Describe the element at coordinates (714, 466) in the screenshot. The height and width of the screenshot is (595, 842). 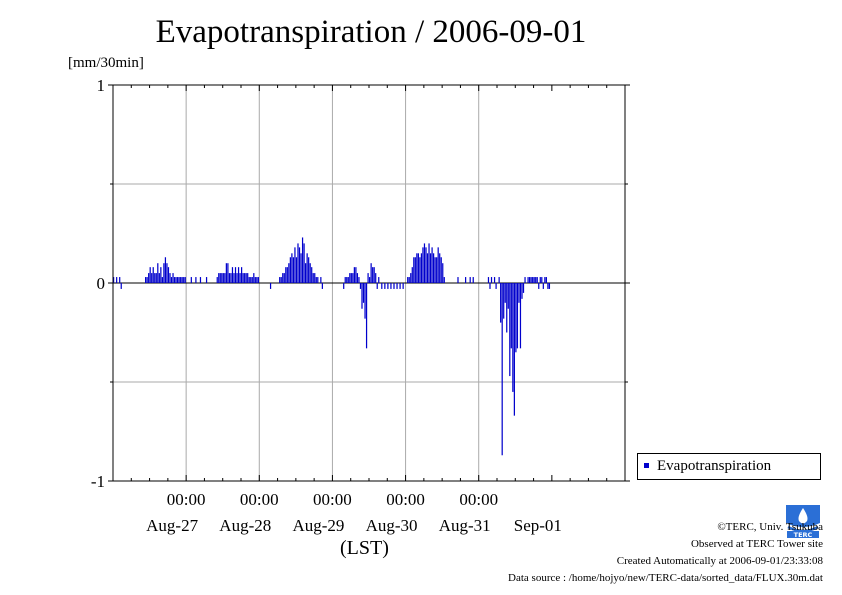
I see `legend-label: Evapotranspiration` at that location.